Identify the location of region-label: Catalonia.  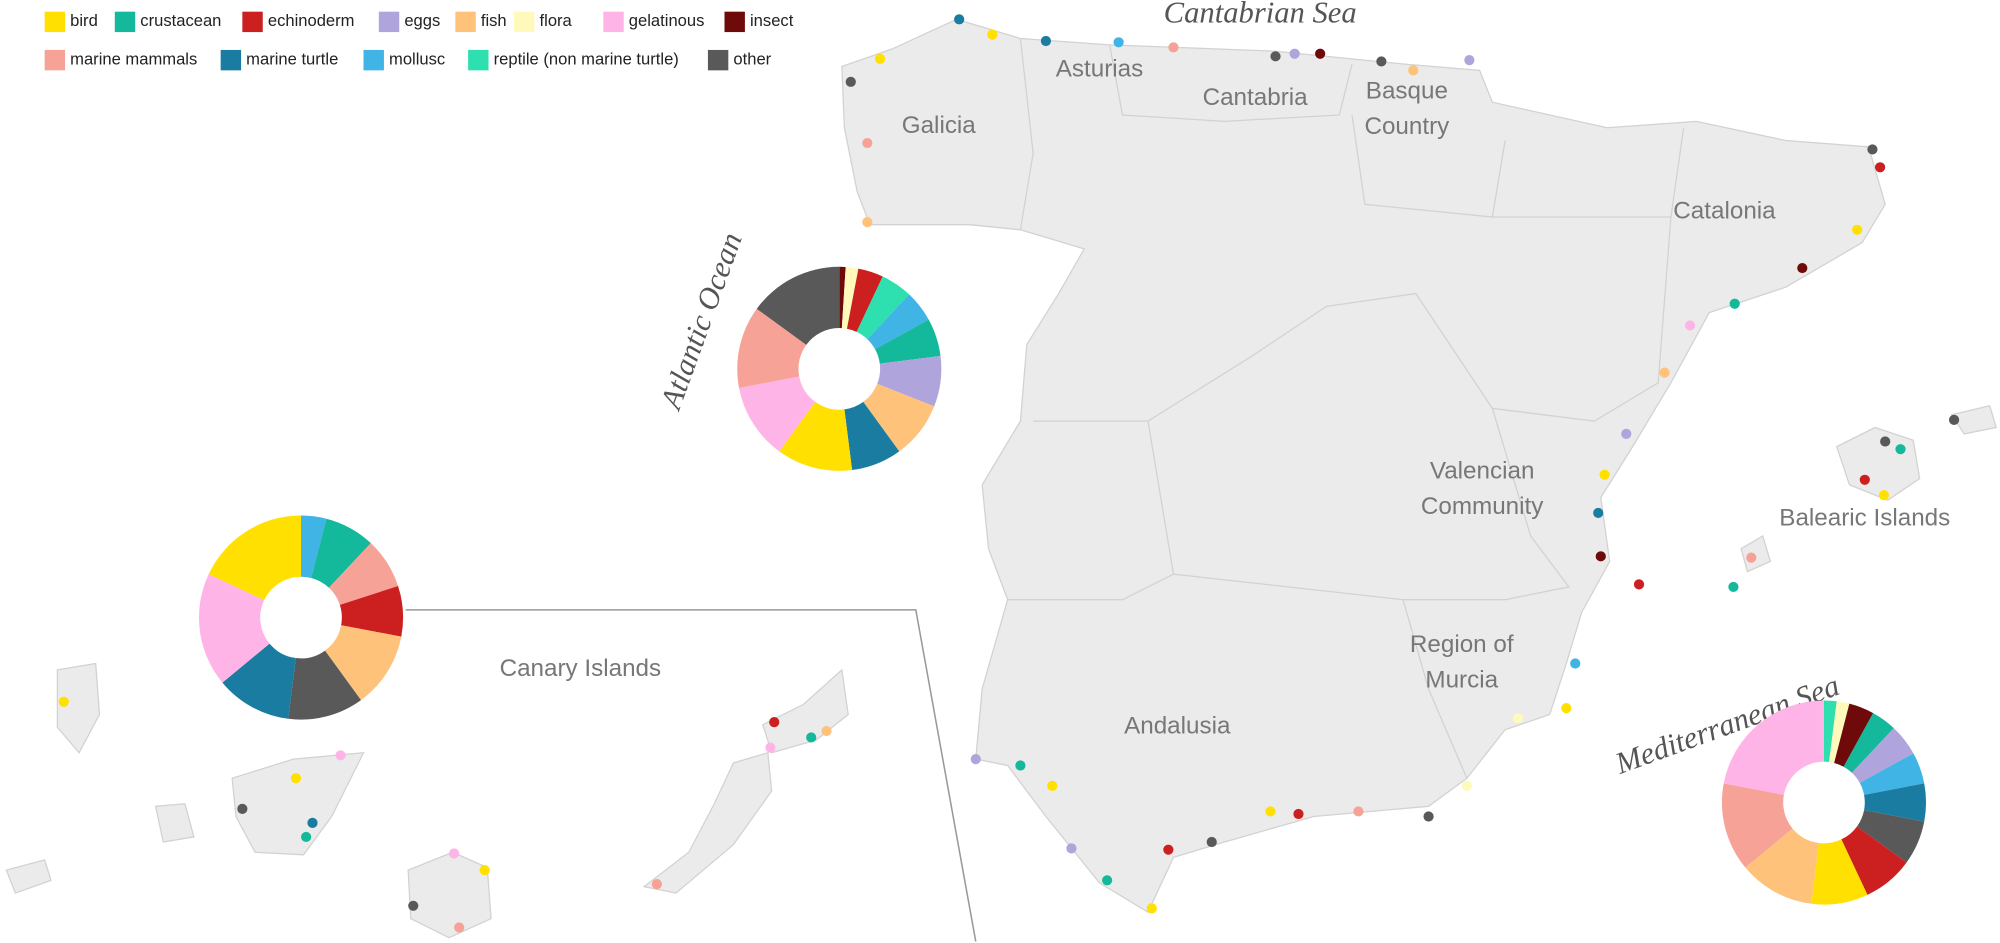
(1724, 210).